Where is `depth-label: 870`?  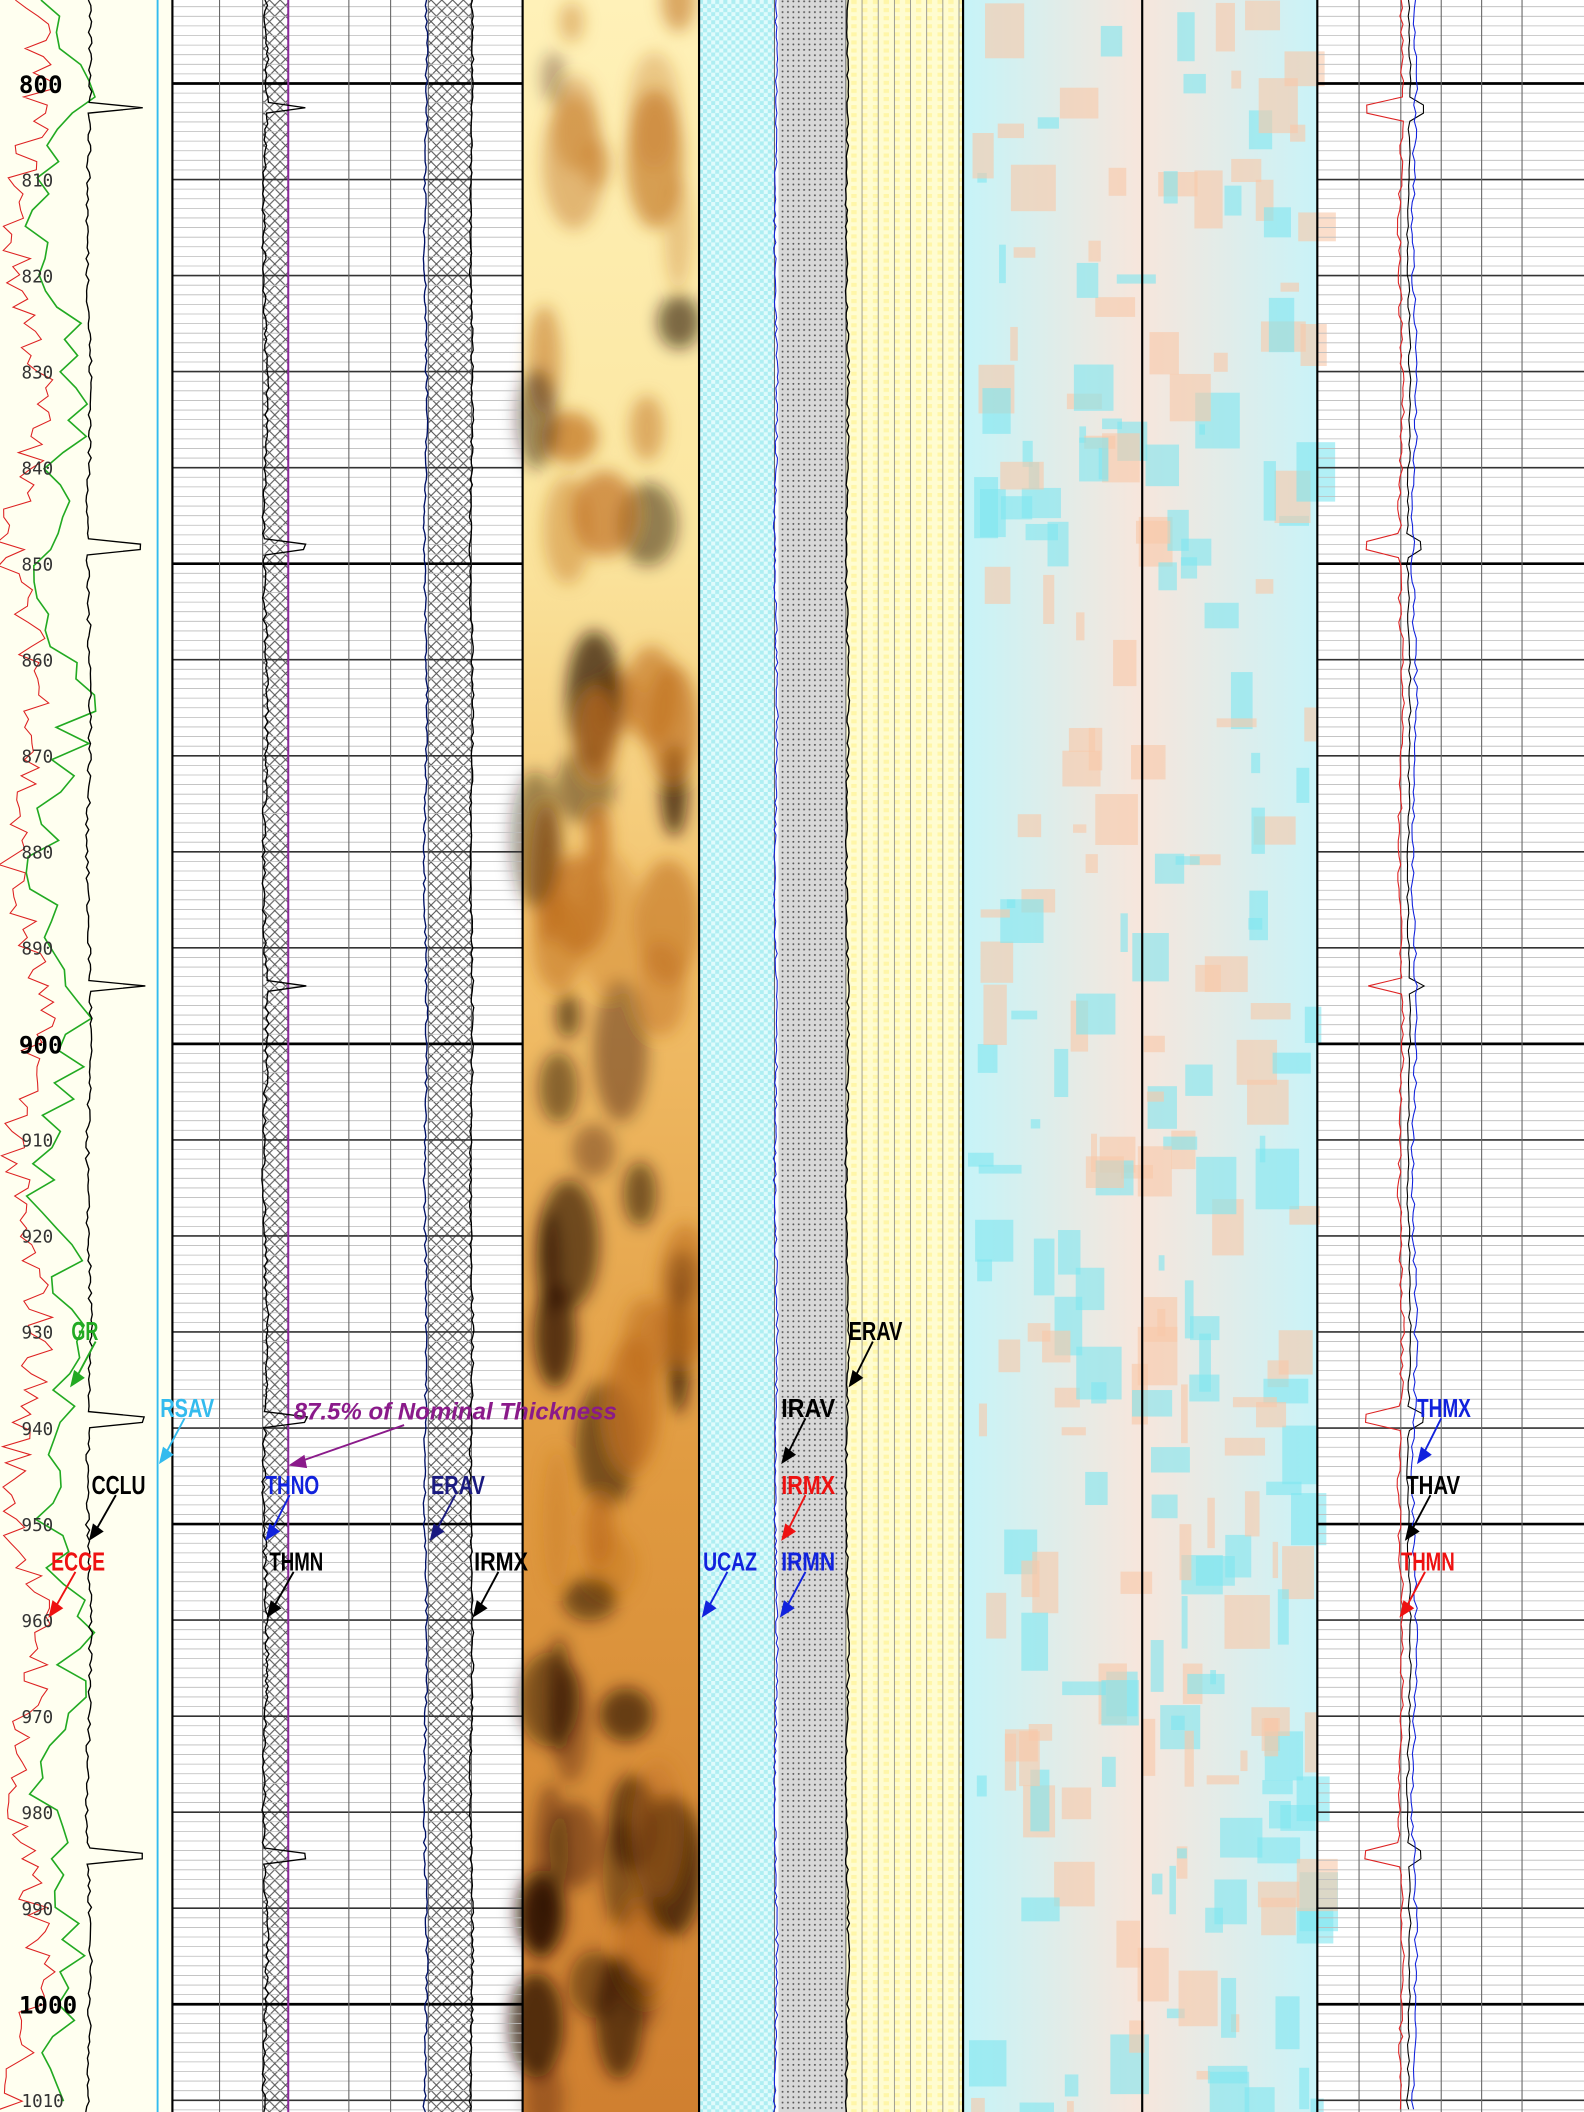
depth-label: 870 is located at coordinates (38, 758).